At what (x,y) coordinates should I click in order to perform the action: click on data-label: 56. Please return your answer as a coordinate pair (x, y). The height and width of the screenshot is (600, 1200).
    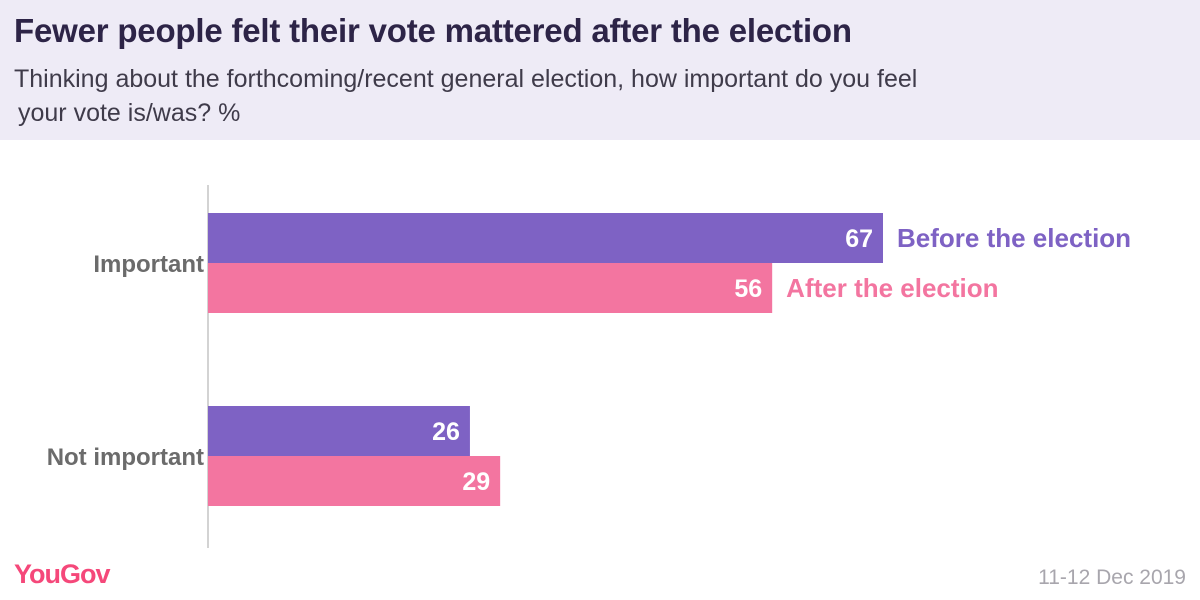
    Looking at the image, I should click on (748, 289).